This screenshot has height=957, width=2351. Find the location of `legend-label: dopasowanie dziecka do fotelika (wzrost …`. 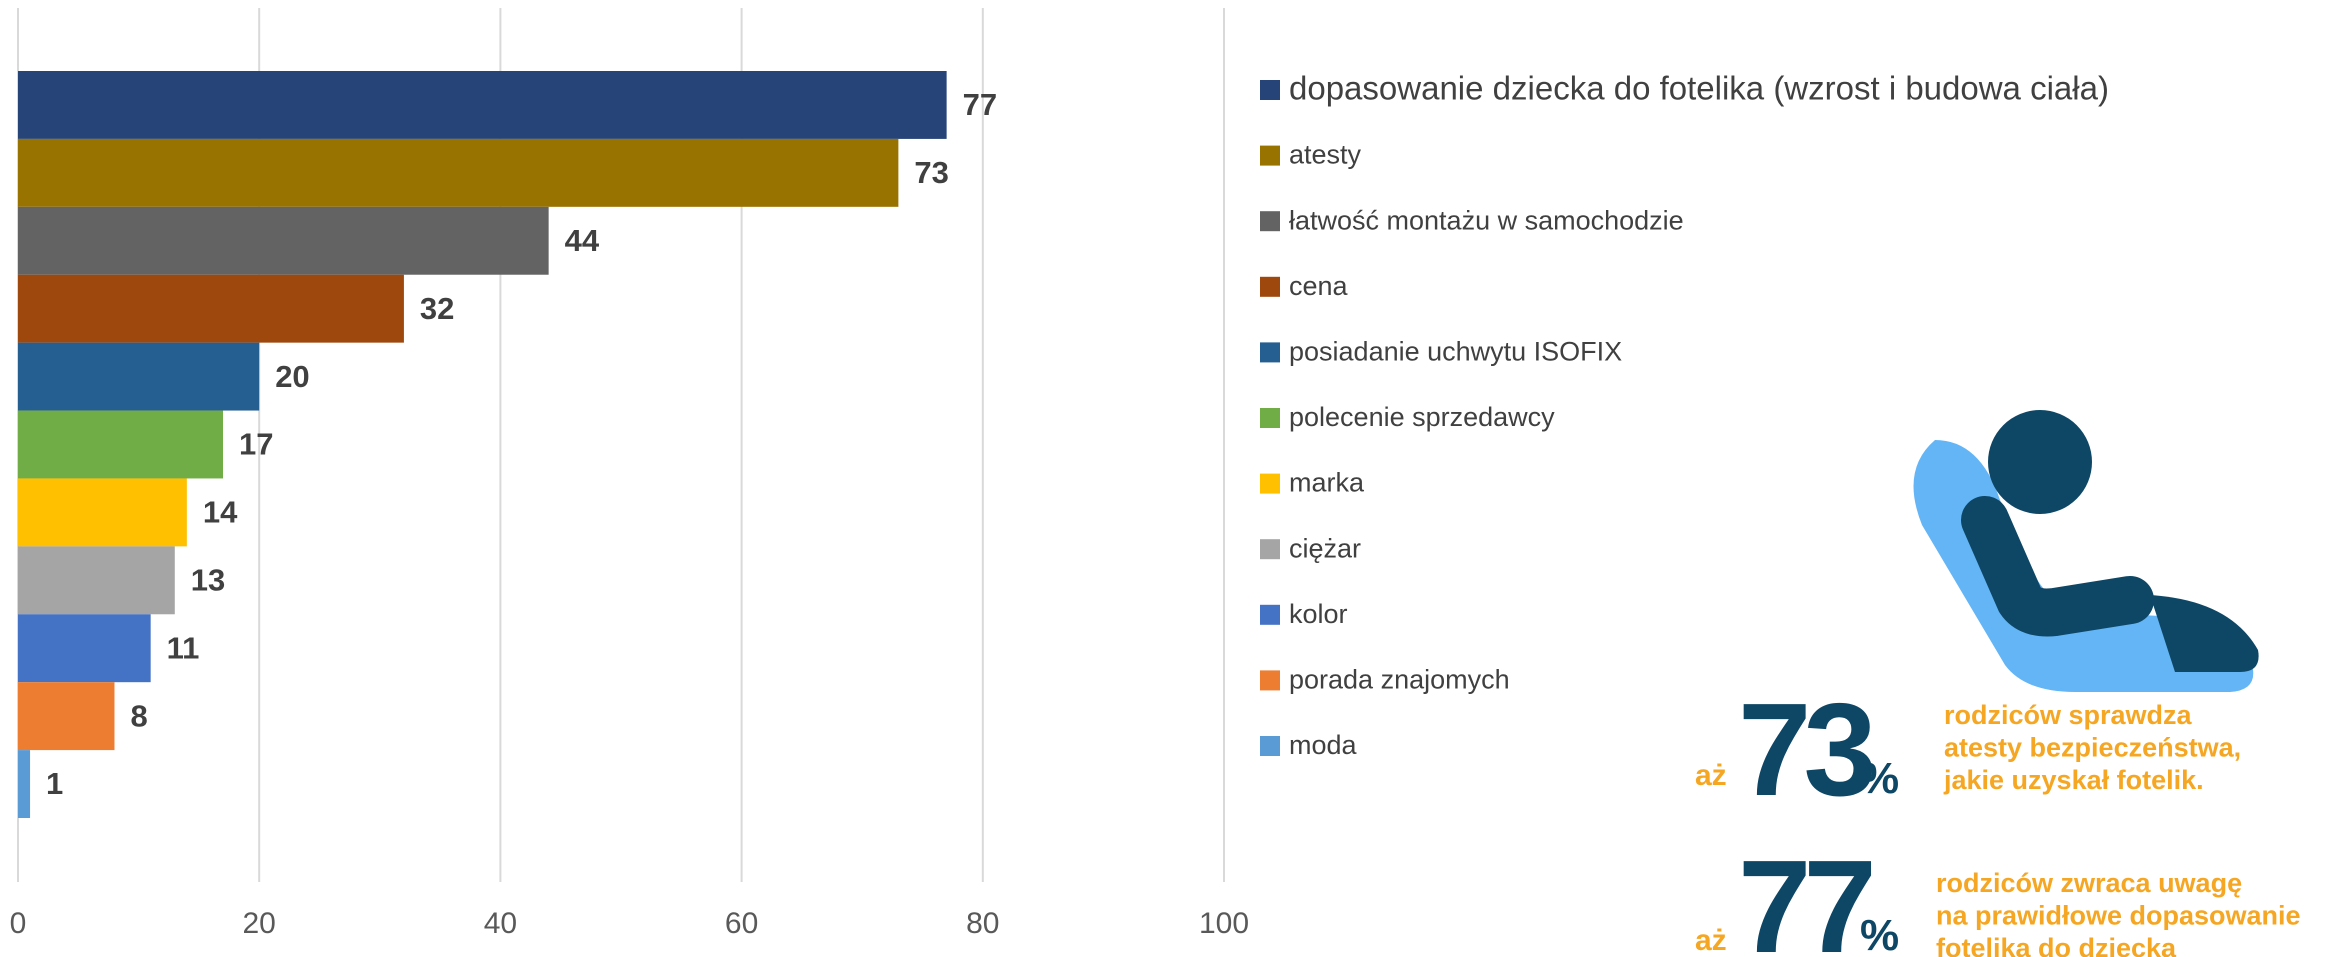

legend-label: dopasowanie dziecka do fotelika (wzrost … is located at coordinates (1699, 88).